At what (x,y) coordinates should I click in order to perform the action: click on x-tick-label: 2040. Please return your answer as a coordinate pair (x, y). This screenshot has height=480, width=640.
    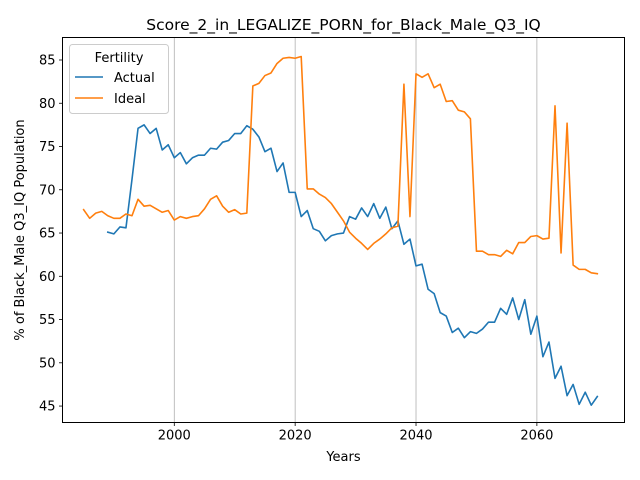
    Looking at the image, I should click on (415, 436).